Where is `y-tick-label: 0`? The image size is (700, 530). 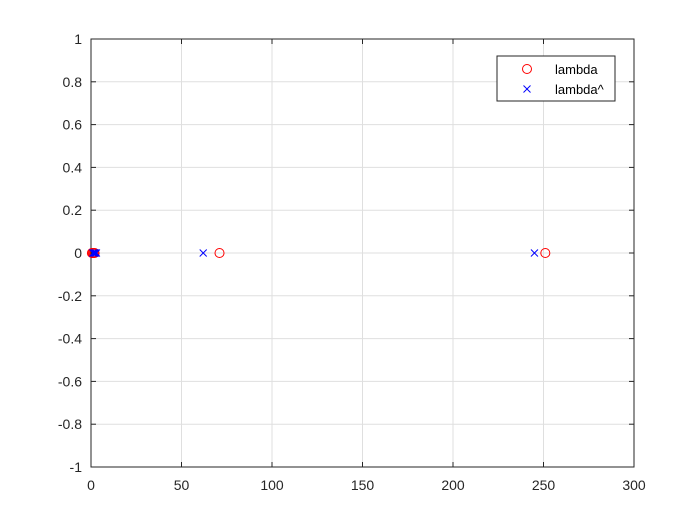 y-tick-label: 0 is located at coordinates (78, 253).